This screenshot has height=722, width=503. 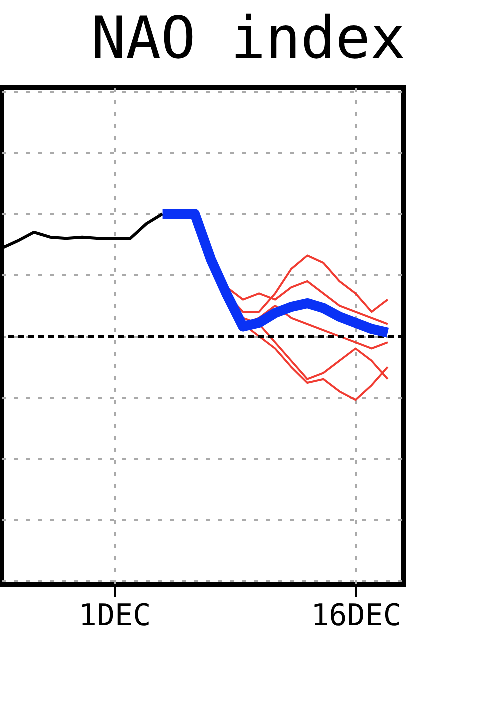 What do you see at coordinates (248, 38) in the screenshot?
I see `chart-title: NAO index` at bounding box center [248, 38].